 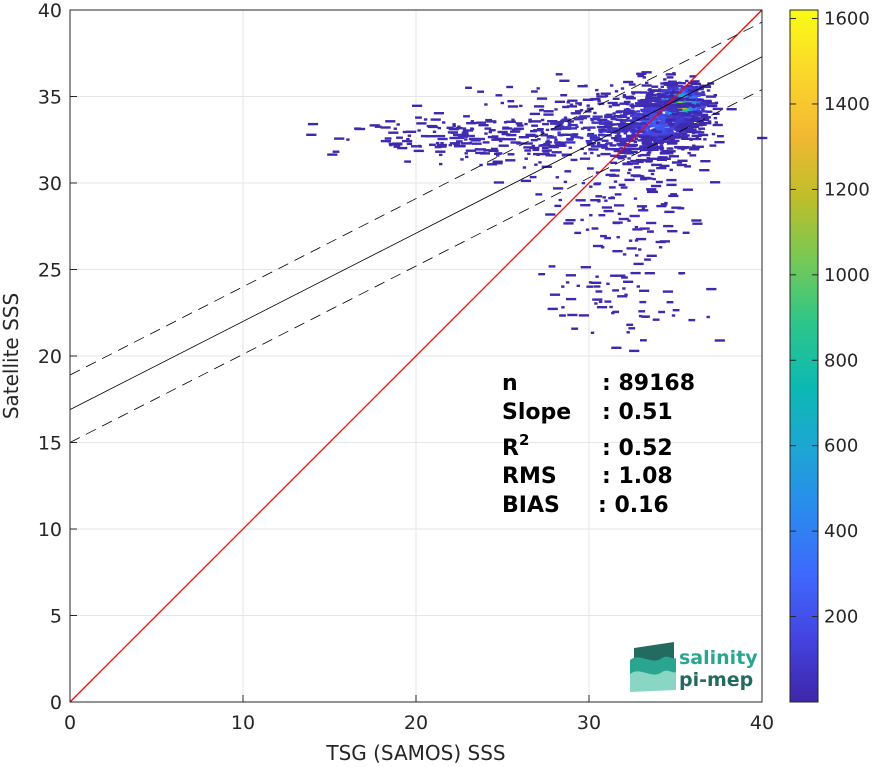 I want to click on logo-wave-icon, so click(x=653, y=667).